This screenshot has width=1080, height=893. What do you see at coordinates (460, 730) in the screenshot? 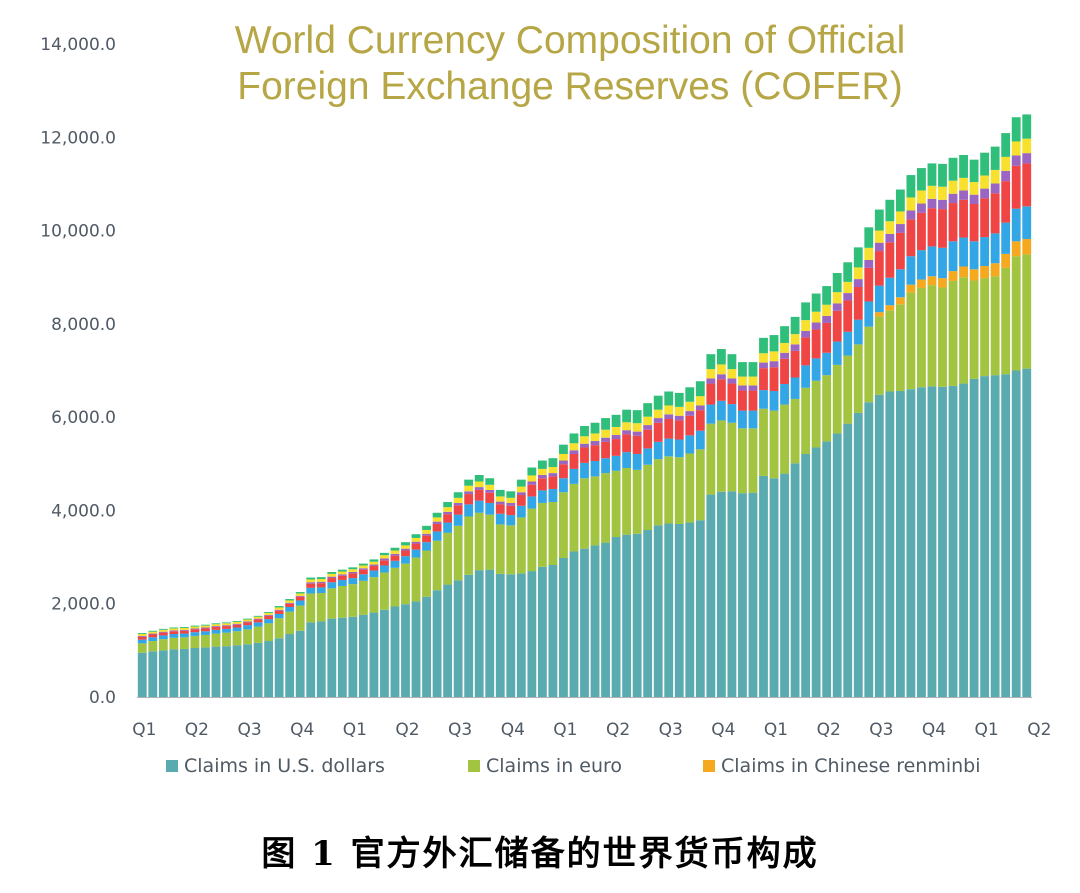
I see `x-tick-label: Q3` at bounding box center [460, 730].